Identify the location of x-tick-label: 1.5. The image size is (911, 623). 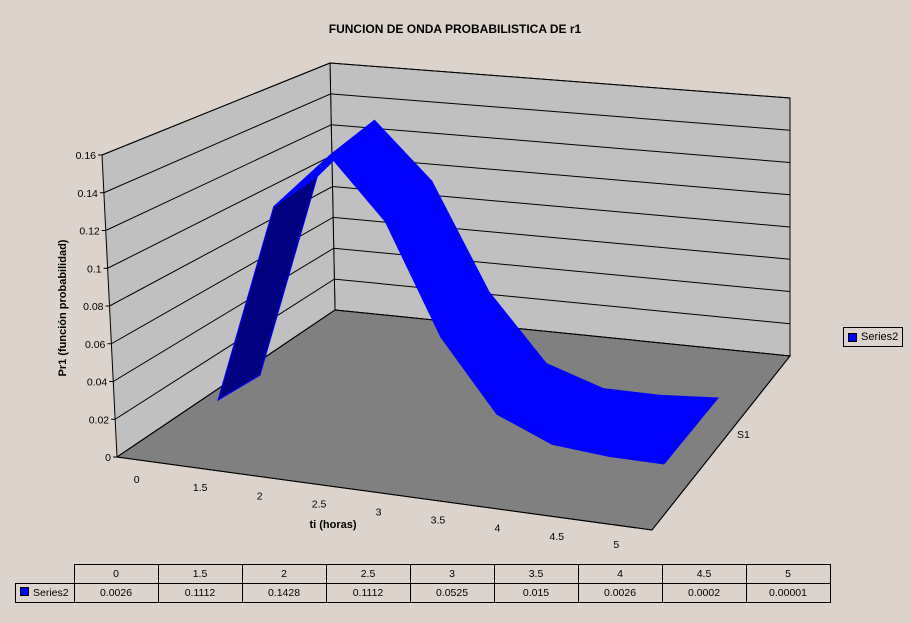
(200, 488).